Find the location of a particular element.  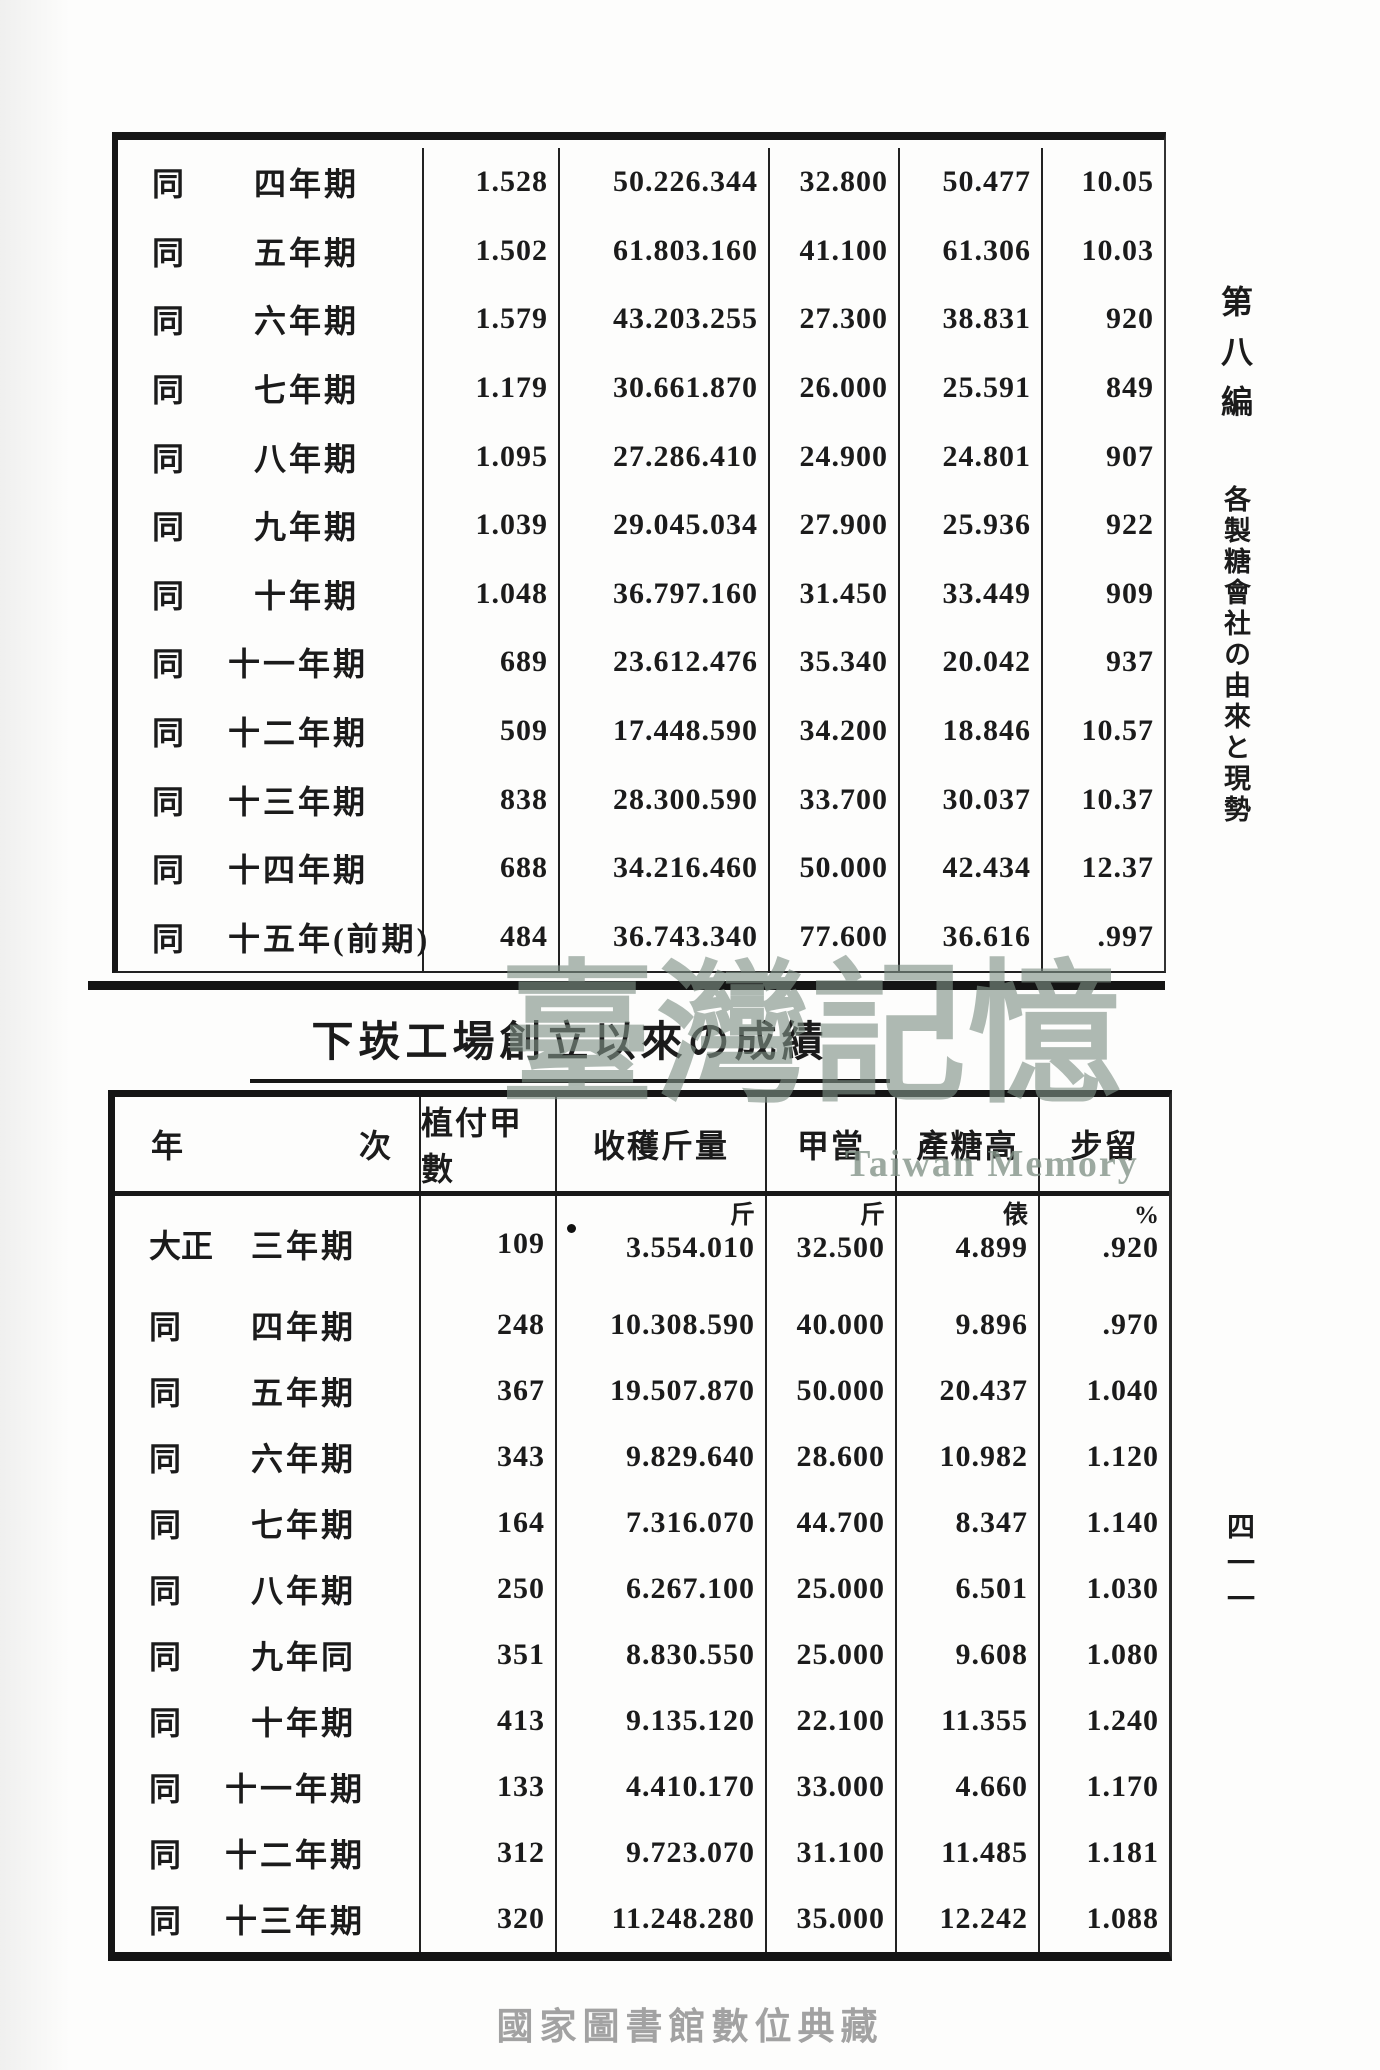

per-kou-cell: 35.000 is located at coordinates (832, 1919).